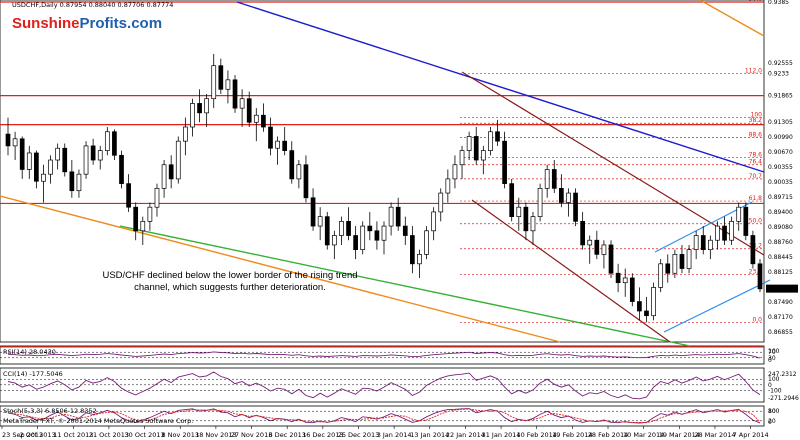 This screenshot has width=800, height=440. I want to click on date-tick-label: 18 Nov 2013, so click(216, 435).